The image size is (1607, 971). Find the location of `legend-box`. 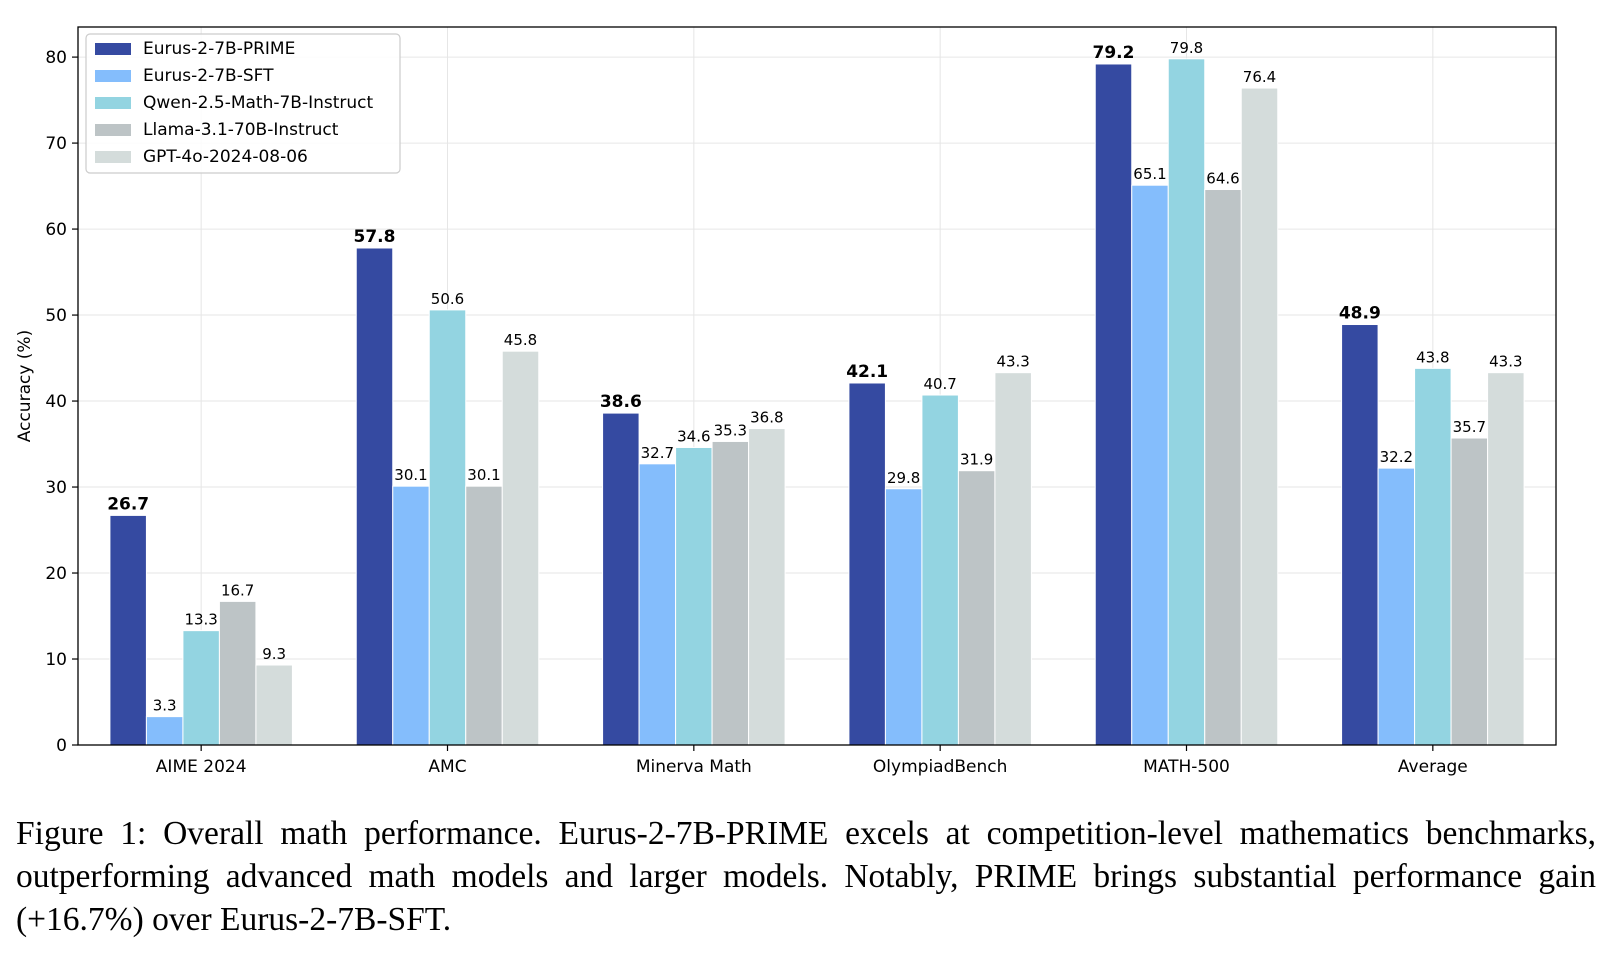

legend-box is located at coordinates (243, 103).